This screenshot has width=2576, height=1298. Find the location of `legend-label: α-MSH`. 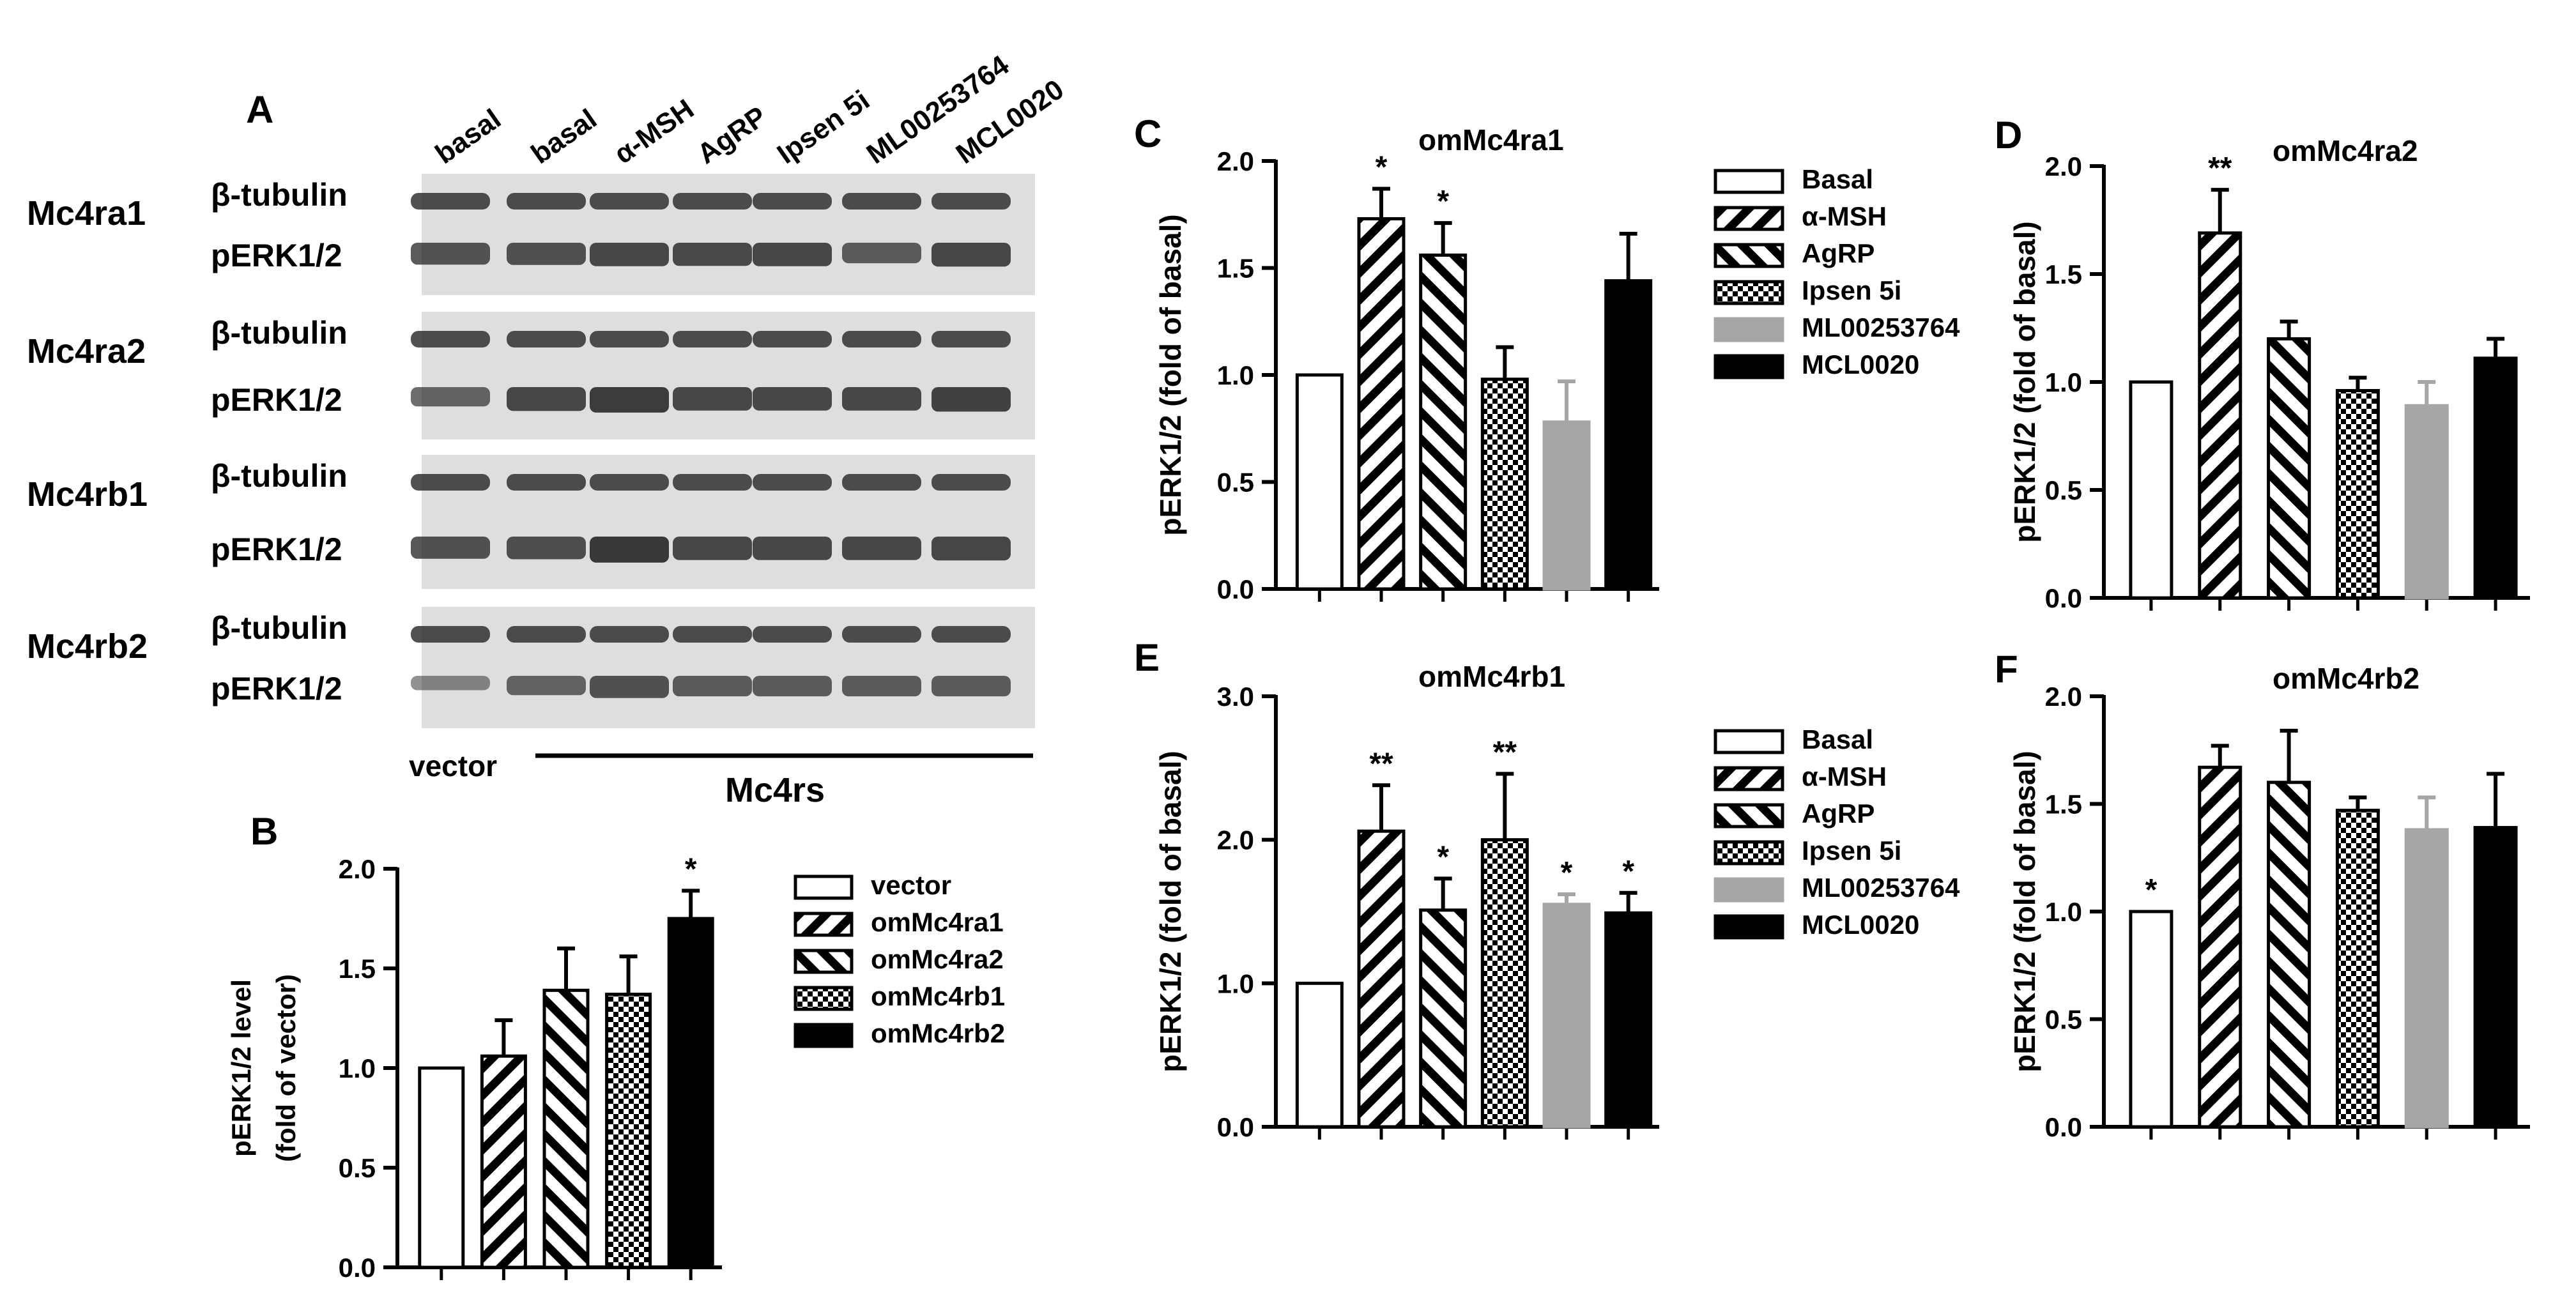

legend-label: α-MSH is located at coordinates (1844, 216).